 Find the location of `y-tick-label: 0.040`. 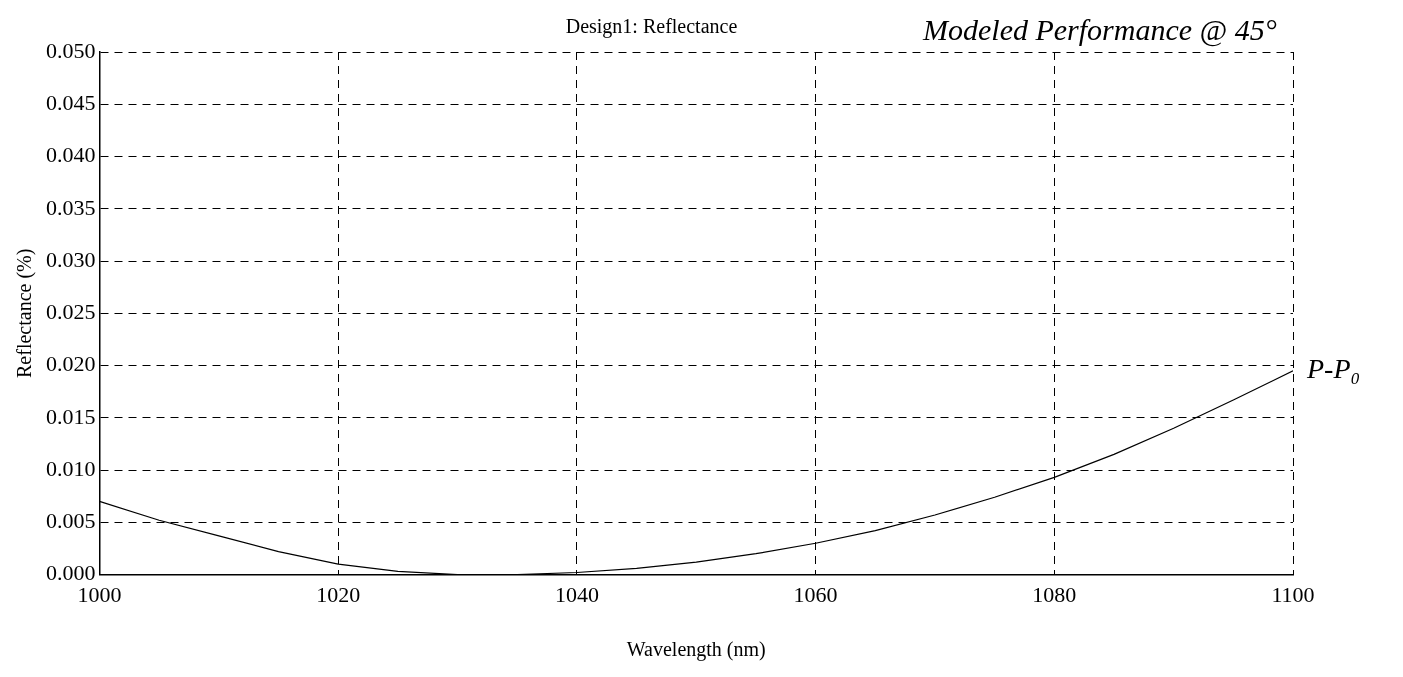

y-tick-label: 0.040 is located at coordinates (71, 155).